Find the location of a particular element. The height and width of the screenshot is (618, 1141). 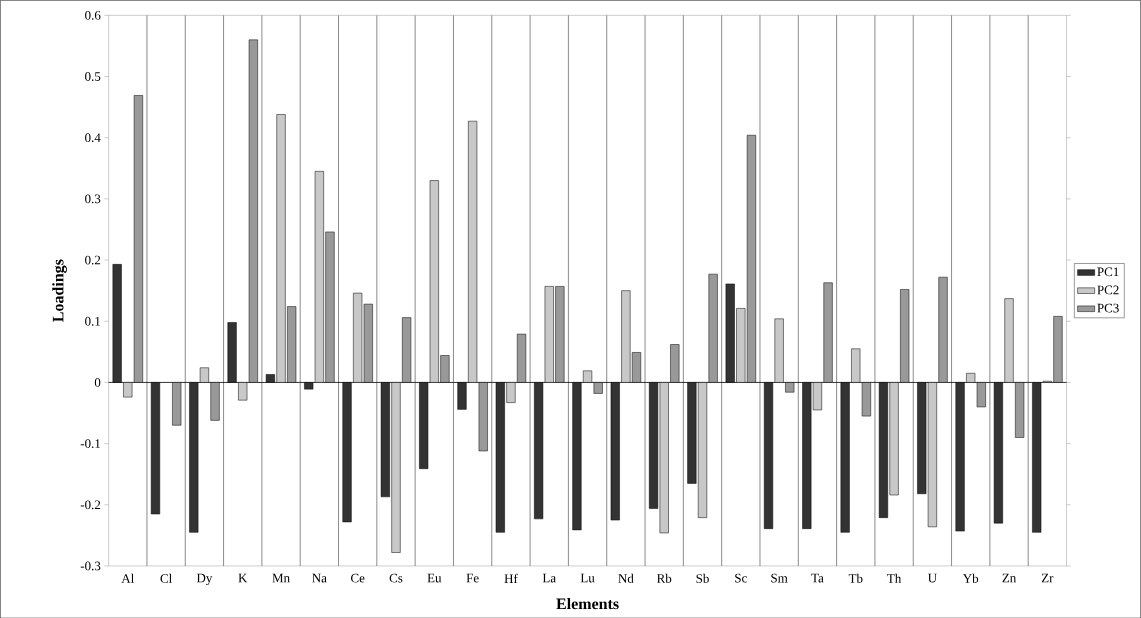

x-tick-label: Tb is located at coordinates (855, 578).